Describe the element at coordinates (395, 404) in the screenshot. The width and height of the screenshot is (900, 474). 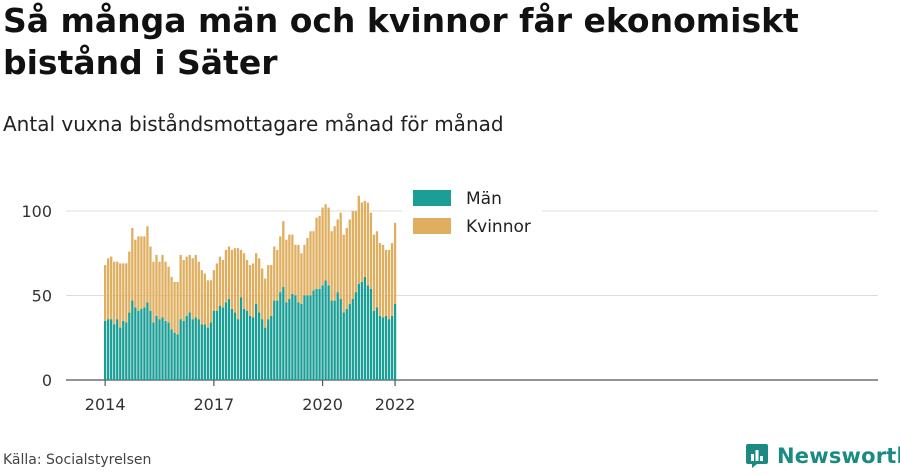
I see `x-tick-label: 2022` at that location.